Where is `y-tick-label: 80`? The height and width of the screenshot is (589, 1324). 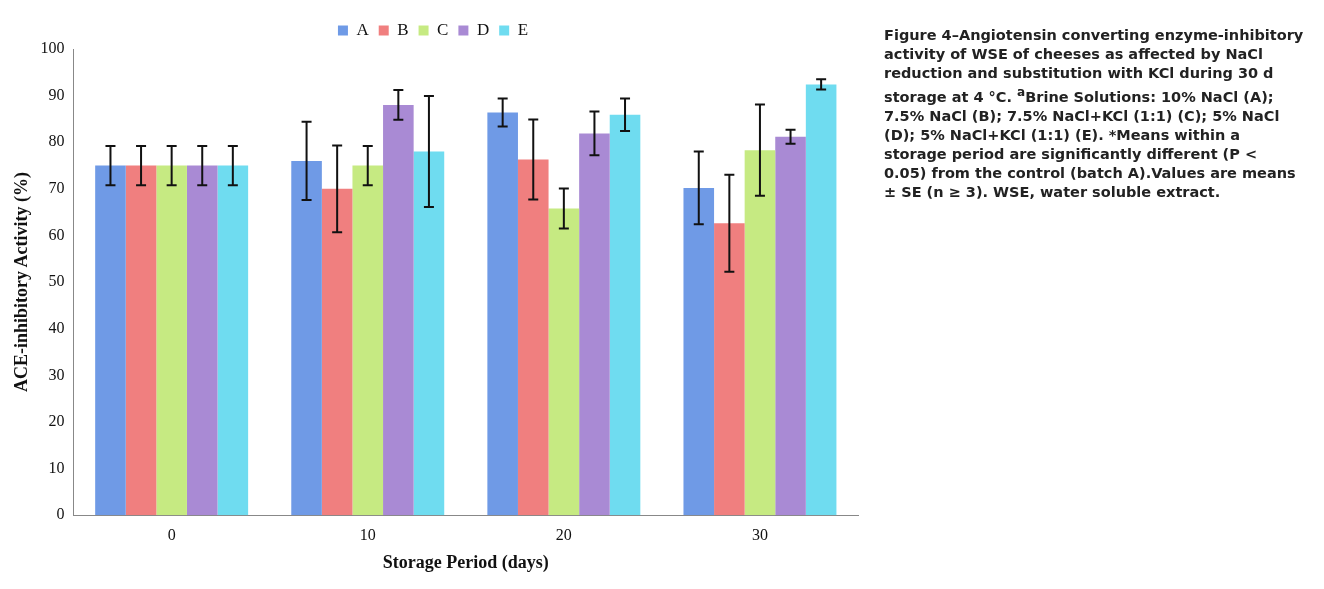 y-tick-label: 80 is located at coordinates (56, 141).